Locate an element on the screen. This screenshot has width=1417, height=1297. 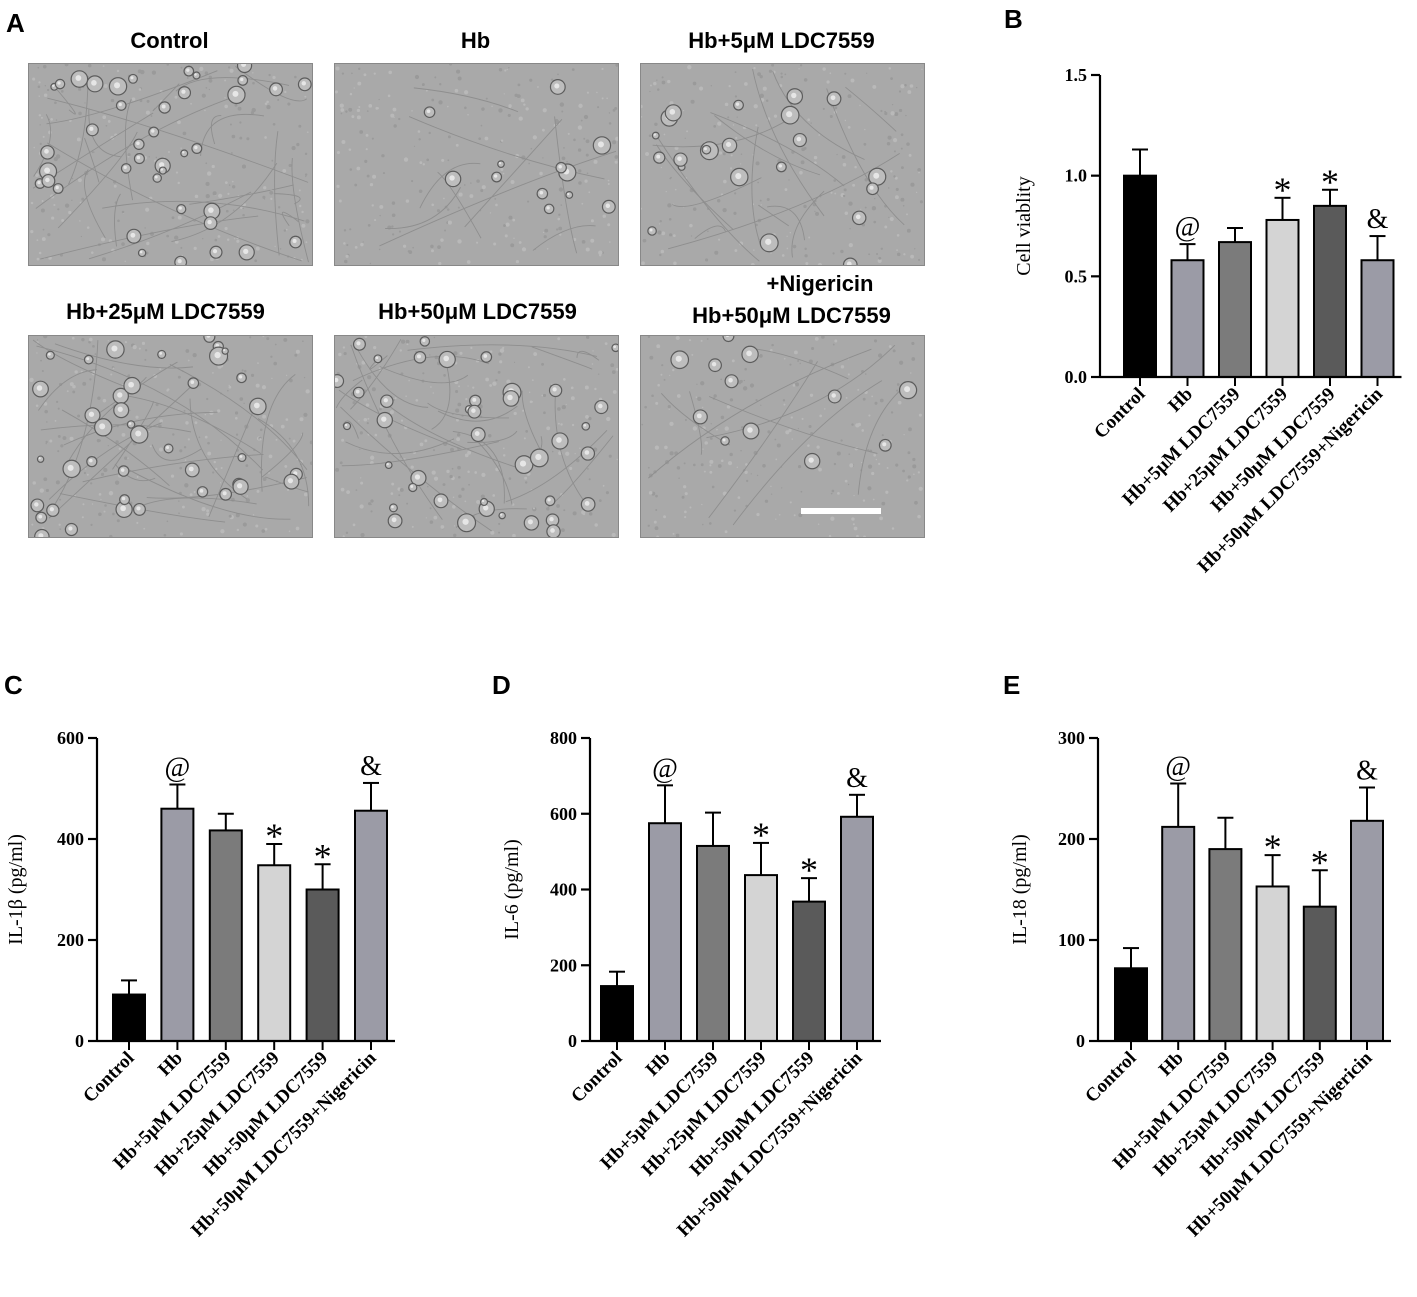
micrograph-label-control: Control is located at coordinates (169, 40).